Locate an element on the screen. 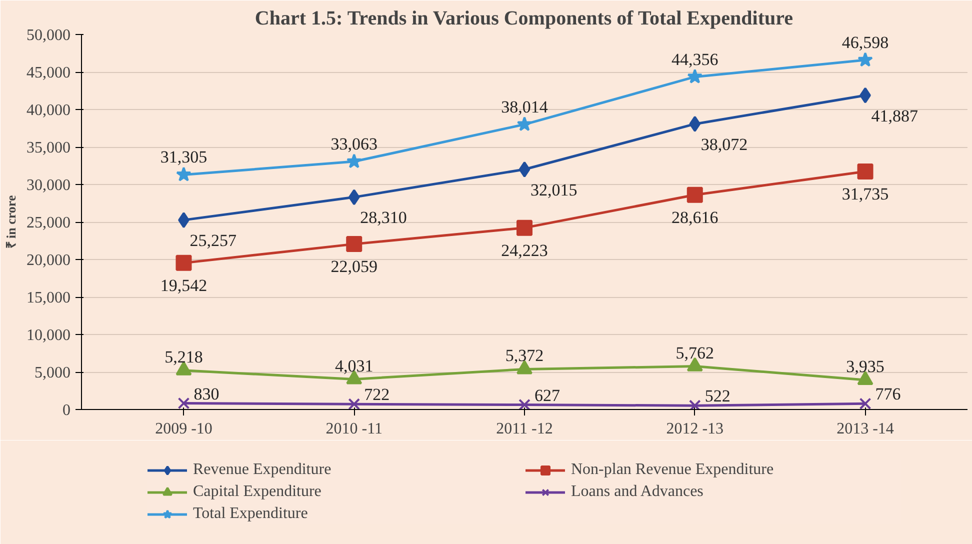 The height and width of the screenshot is (544, 972). data-label: 776 is located at coordinates (888, 394).